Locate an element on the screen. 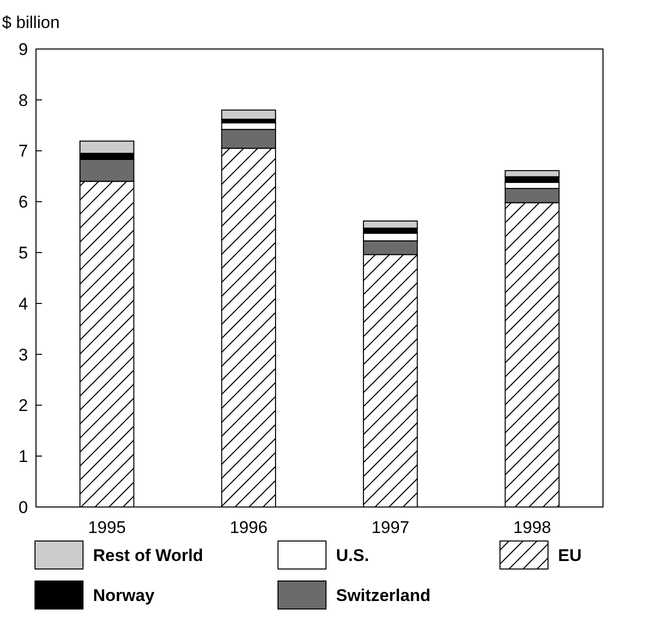 The width and height of the screenshot is (658, 641). y-tick-label: 5 is located at coordinates (23, 253).